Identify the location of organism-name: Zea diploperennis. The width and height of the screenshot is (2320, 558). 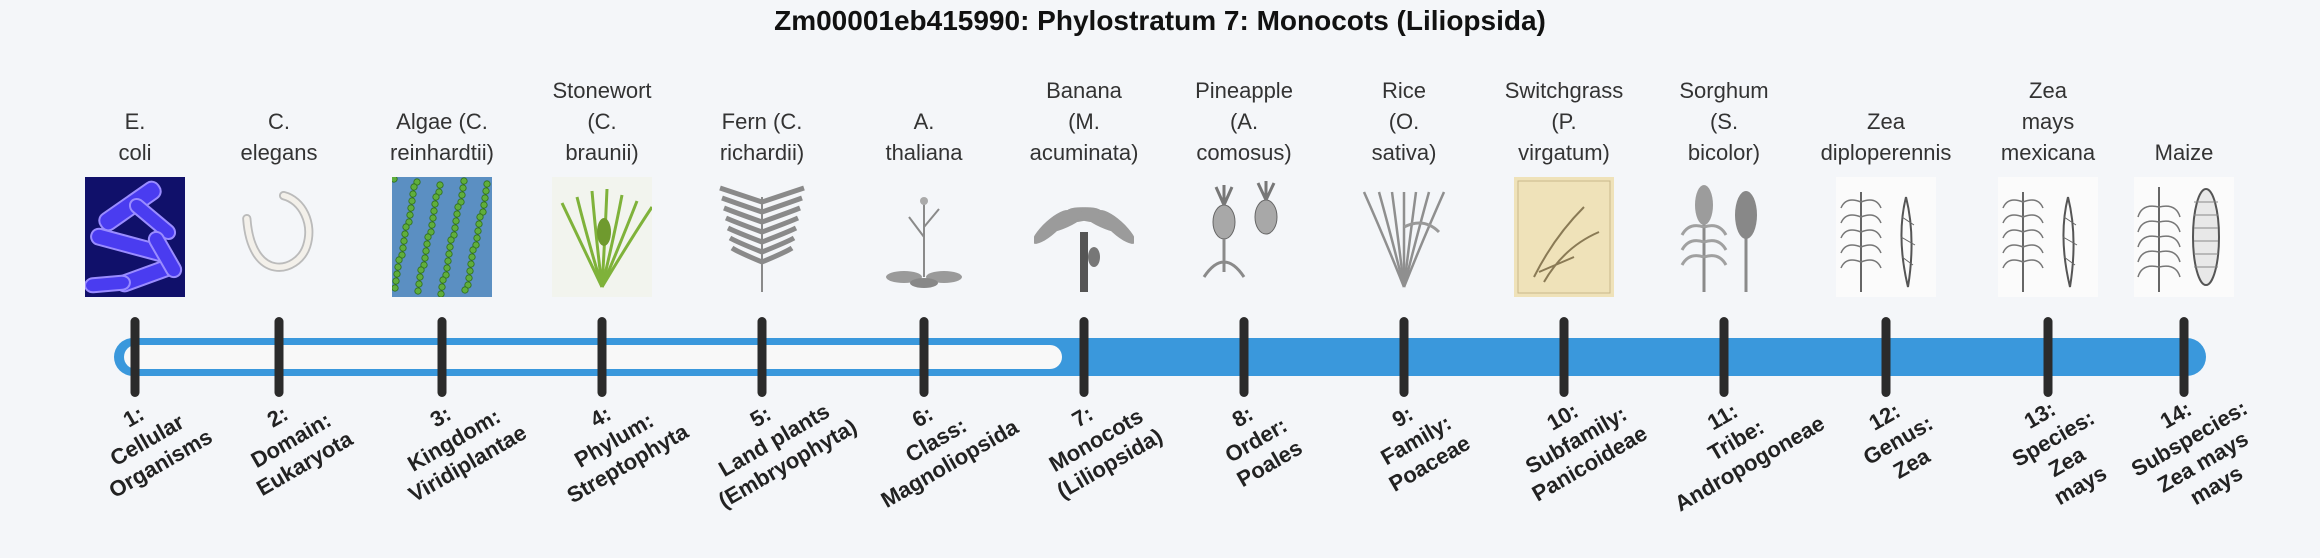
(1886, 137).